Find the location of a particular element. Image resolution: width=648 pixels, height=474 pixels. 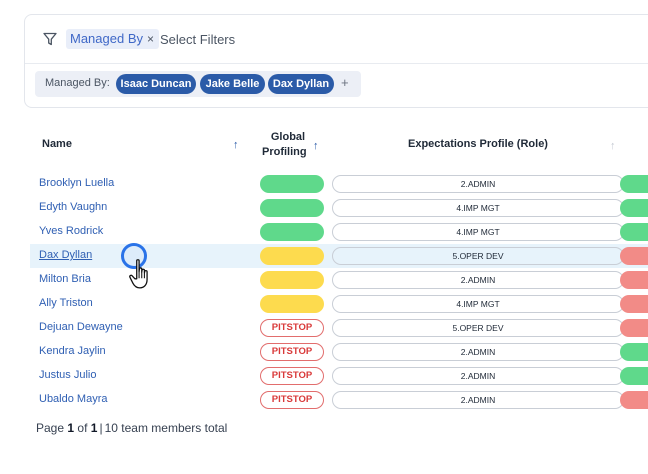

manager-pill-dax-dyllan: Dax Dyllan is located at coordinates (301, 84).